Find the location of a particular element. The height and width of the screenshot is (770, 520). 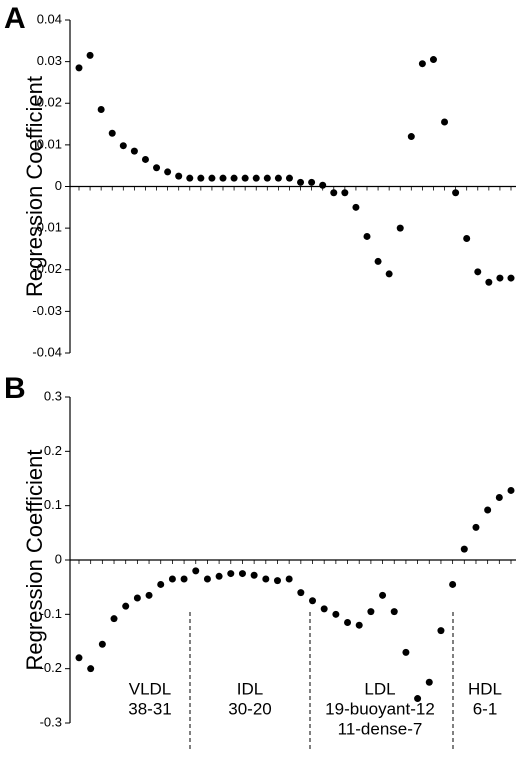

group-label: VLDL is located at coordinates (150, 688).